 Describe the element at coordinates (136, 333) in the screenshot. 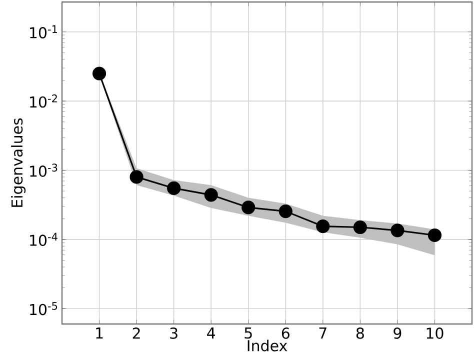

I see `x-tick-label: 2` at that location.